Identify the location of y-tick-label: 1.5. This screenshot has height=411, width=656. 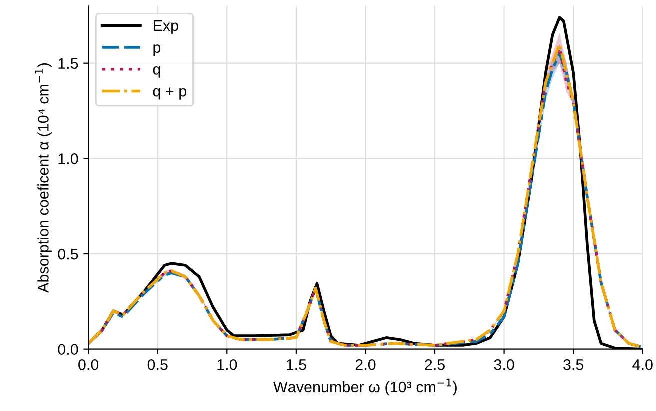
(68, 64).